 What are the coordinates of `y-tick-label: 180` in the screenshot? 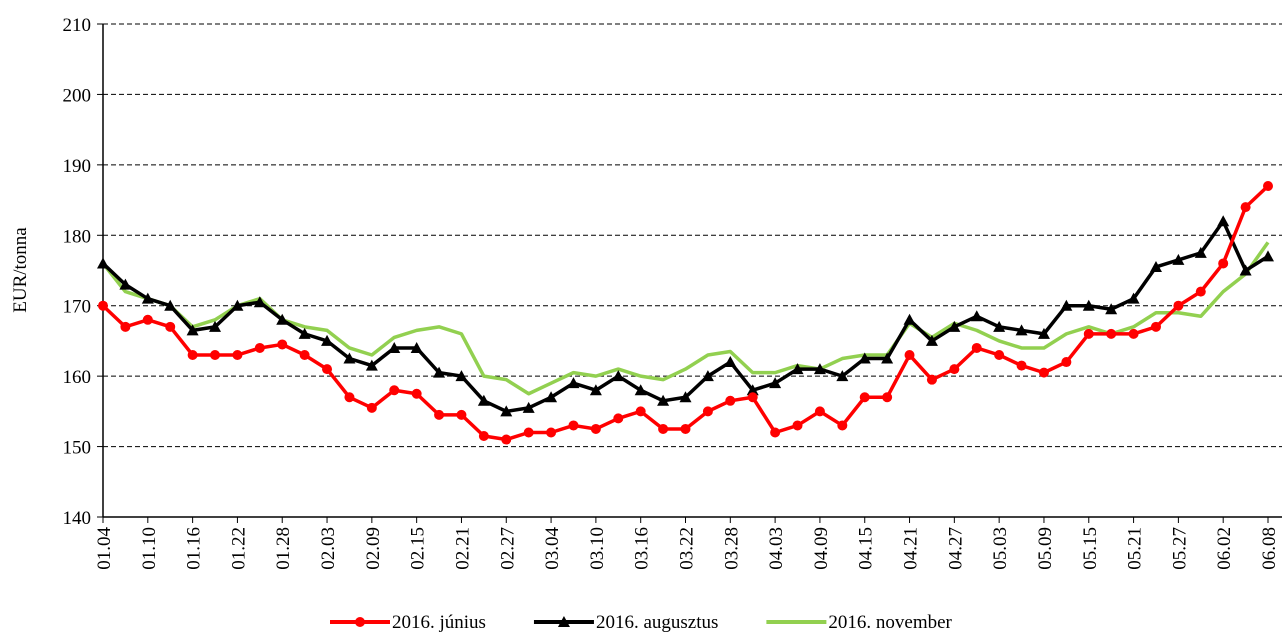 It's located at (77, 236).